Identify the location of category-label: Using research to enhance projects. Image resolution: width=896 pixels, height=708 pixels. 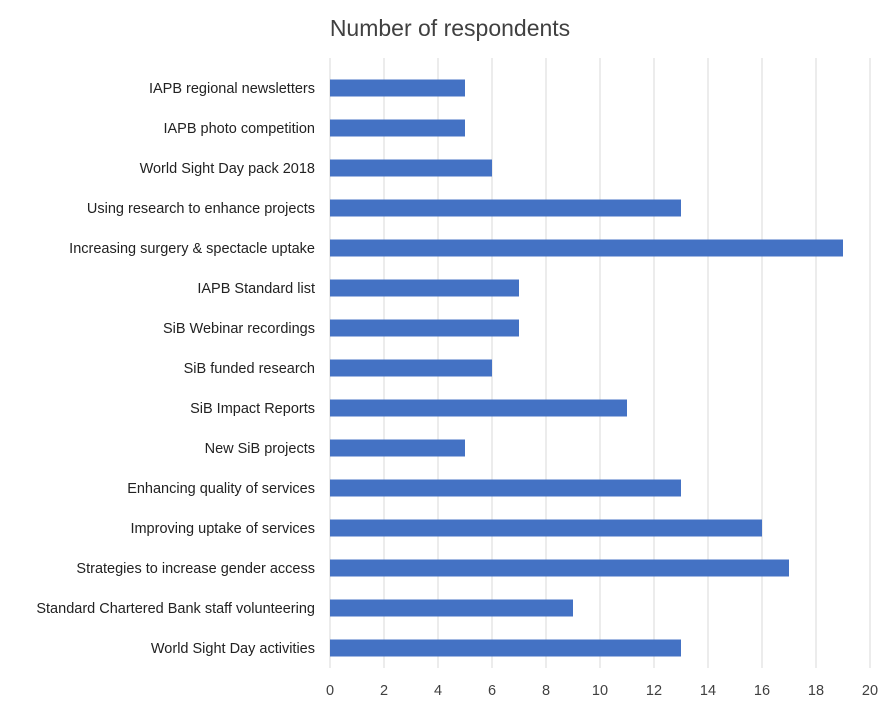
(201, 209).